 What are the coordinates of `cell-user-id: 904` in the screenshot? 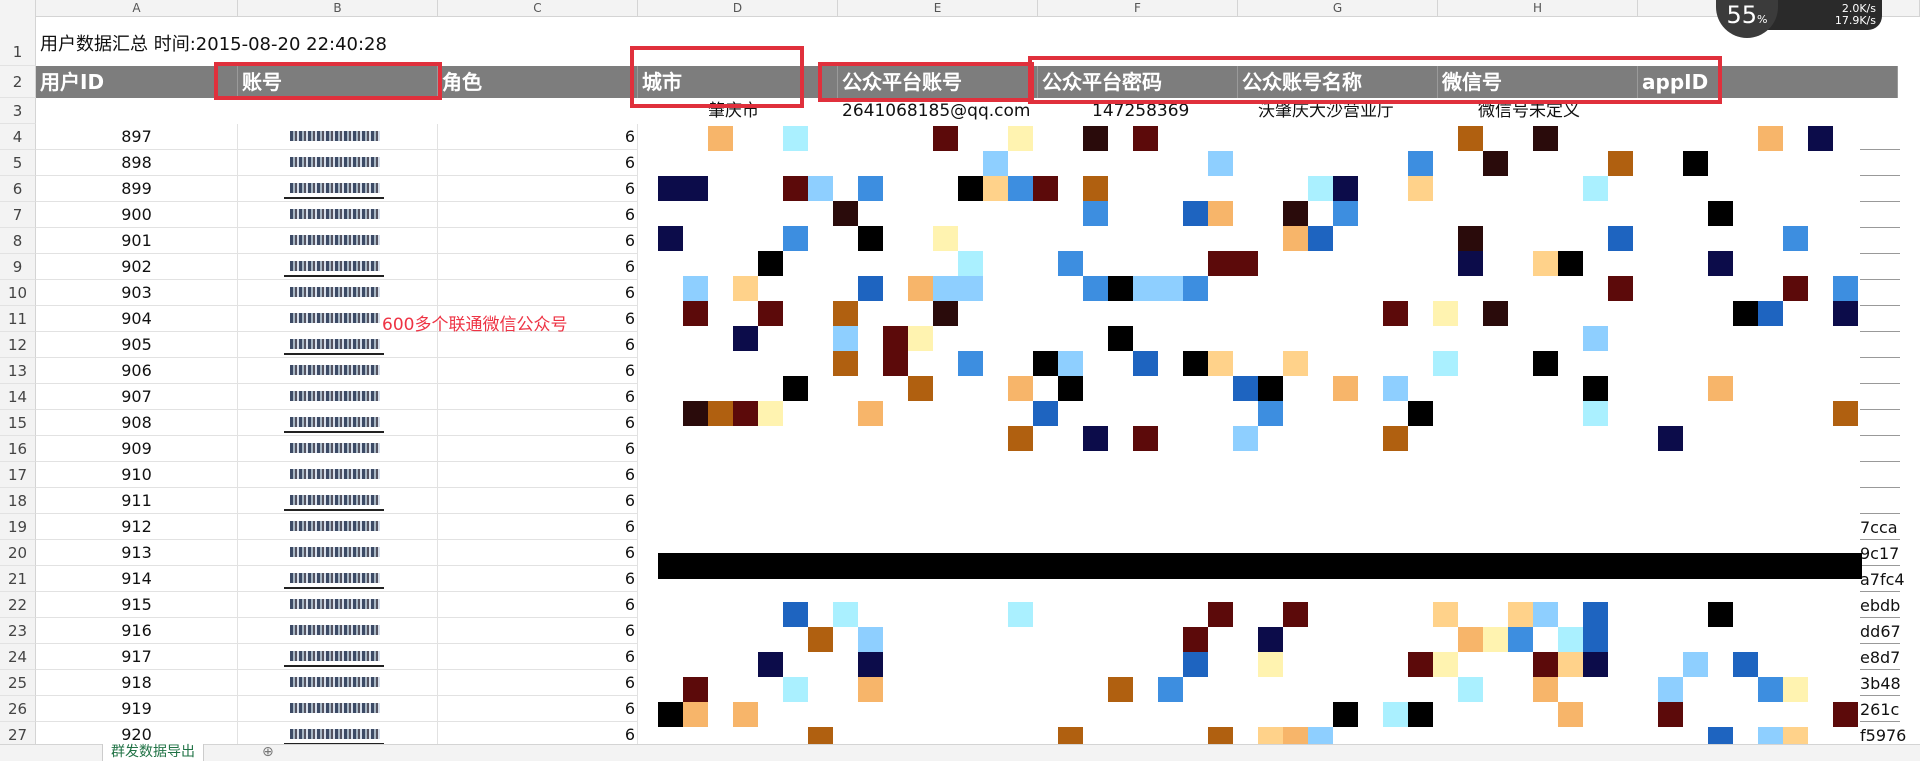 It's located at (137, 319).